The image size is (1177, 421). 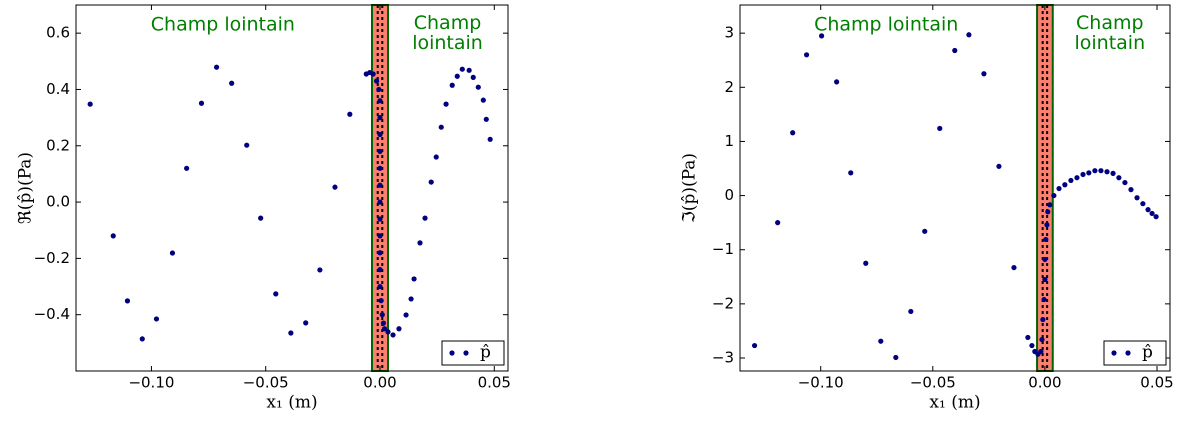 What do you see at coordinates (729, 33) in the screenshot?
I see `y-tick-label: 3` at bounding box center [729, 33].